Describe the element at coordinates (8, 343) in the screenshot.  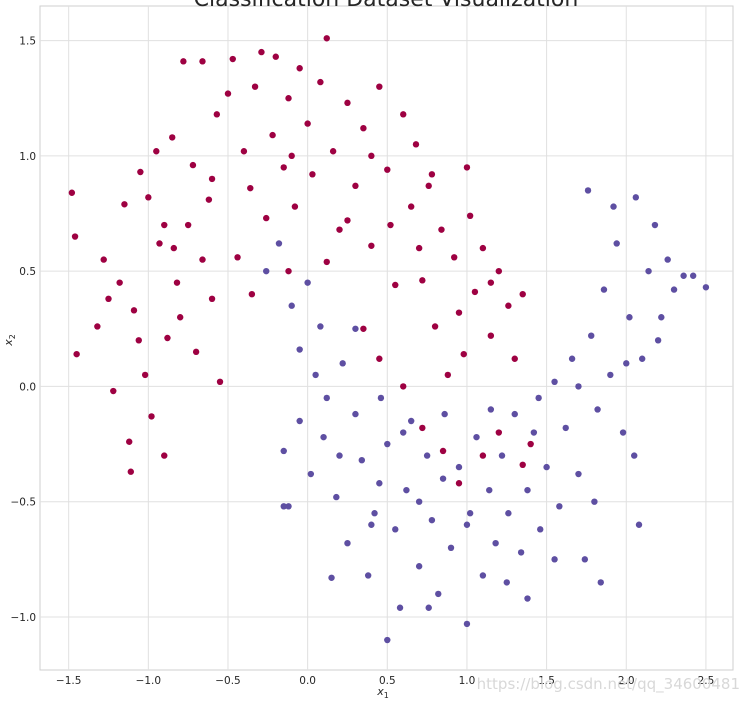
I see `y-axis-label-main: x` at that location.